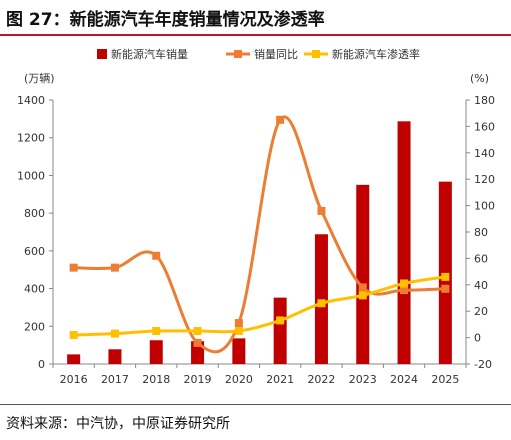  What do you see at coordinates (321, 379) in the screenshot?
I see `x-tick-label: 2022` at bounding box center [321, 379].